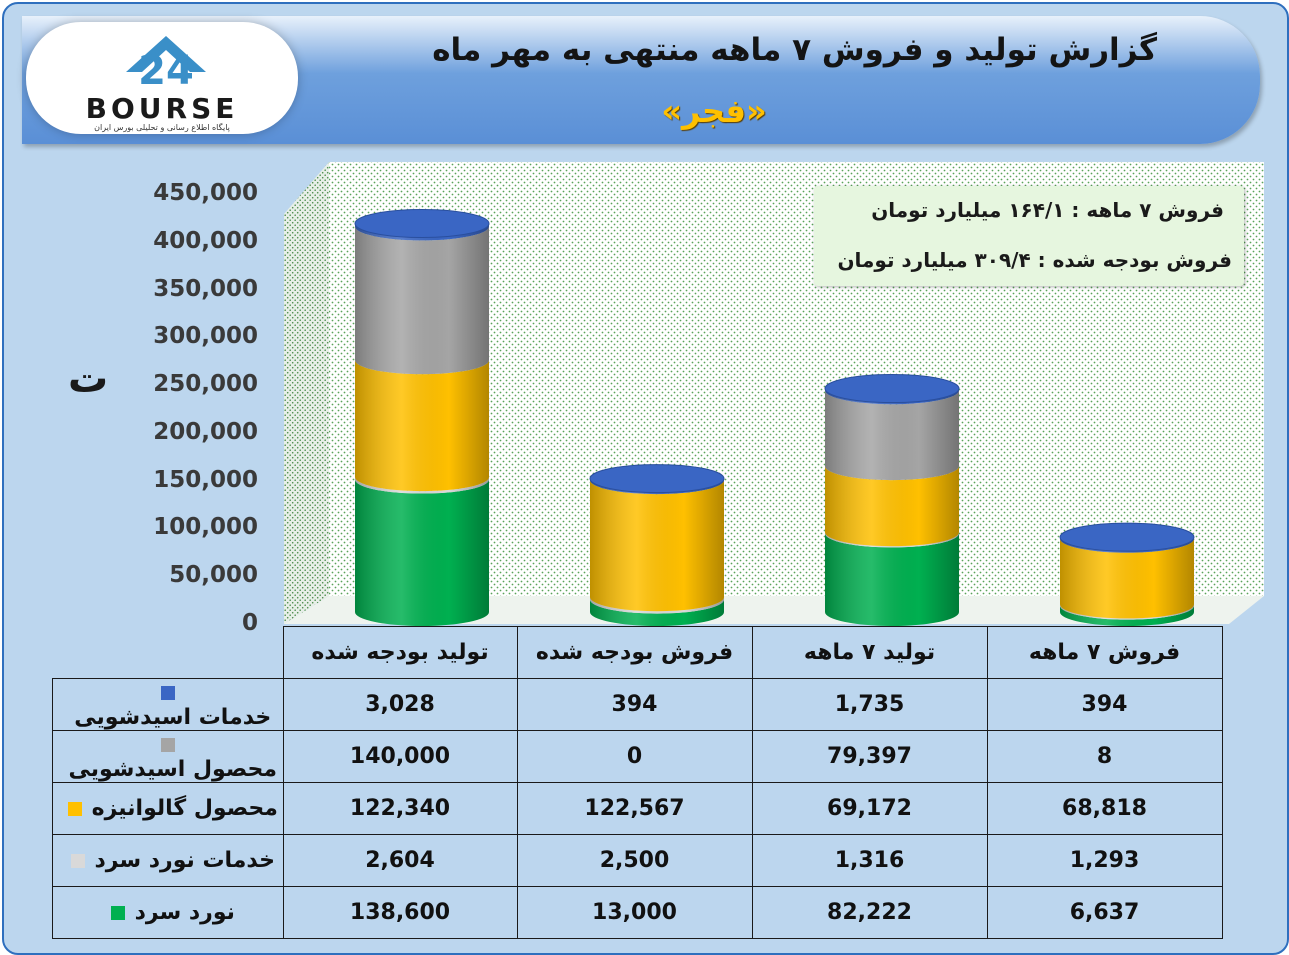 The width and height of the screenshot is (1289, 955). What do you see at coordinates (1104, 652) in the screenshot?
I see `table-header-cell: فروش ۷ ماهه` at bounding box center [1104, 652].